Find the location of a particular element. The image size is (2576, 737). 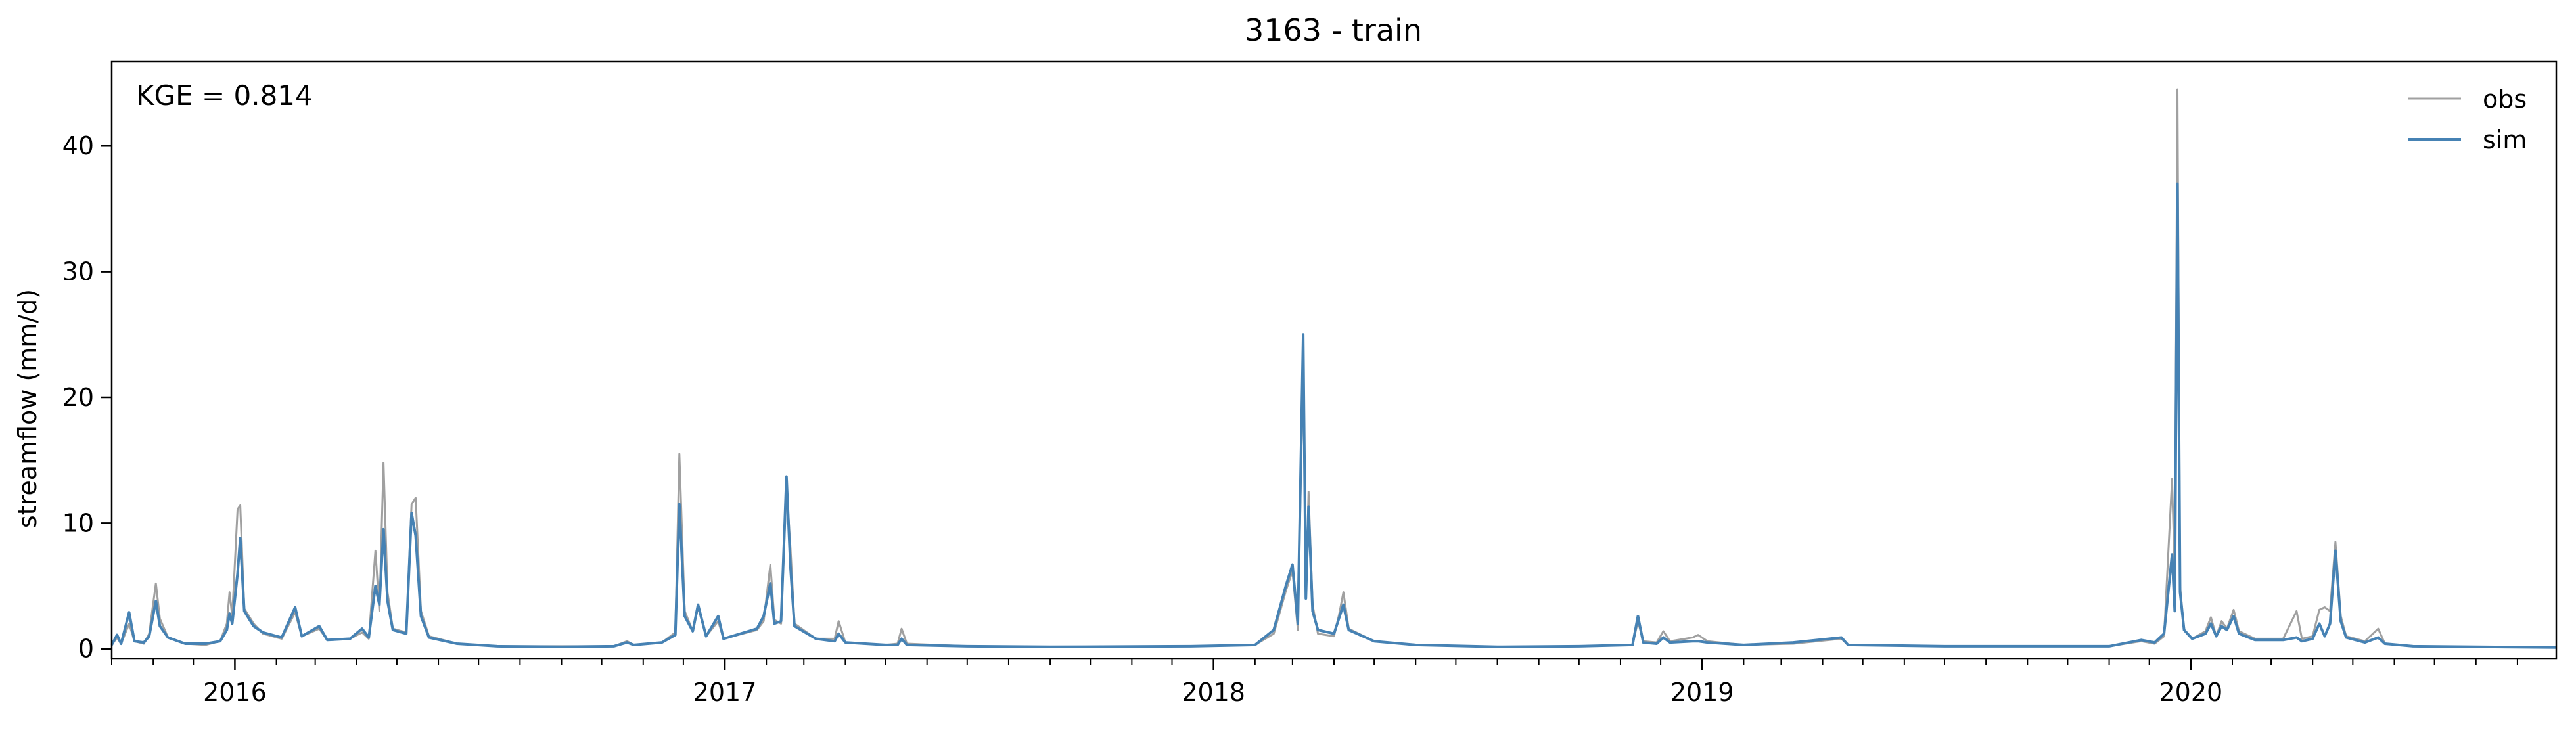

y-tick-label: 20 is located at coordinates (78, 397).